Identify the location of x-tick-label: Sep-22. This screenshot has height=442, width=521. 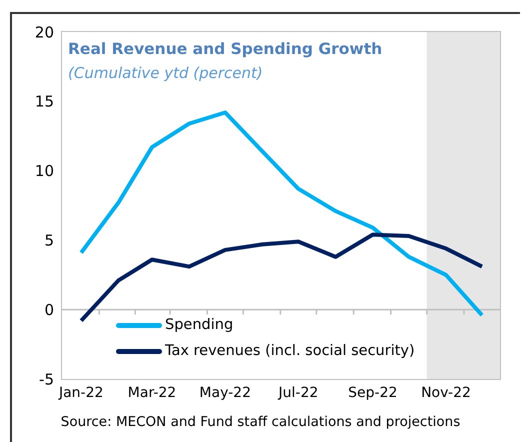
(373, 392).